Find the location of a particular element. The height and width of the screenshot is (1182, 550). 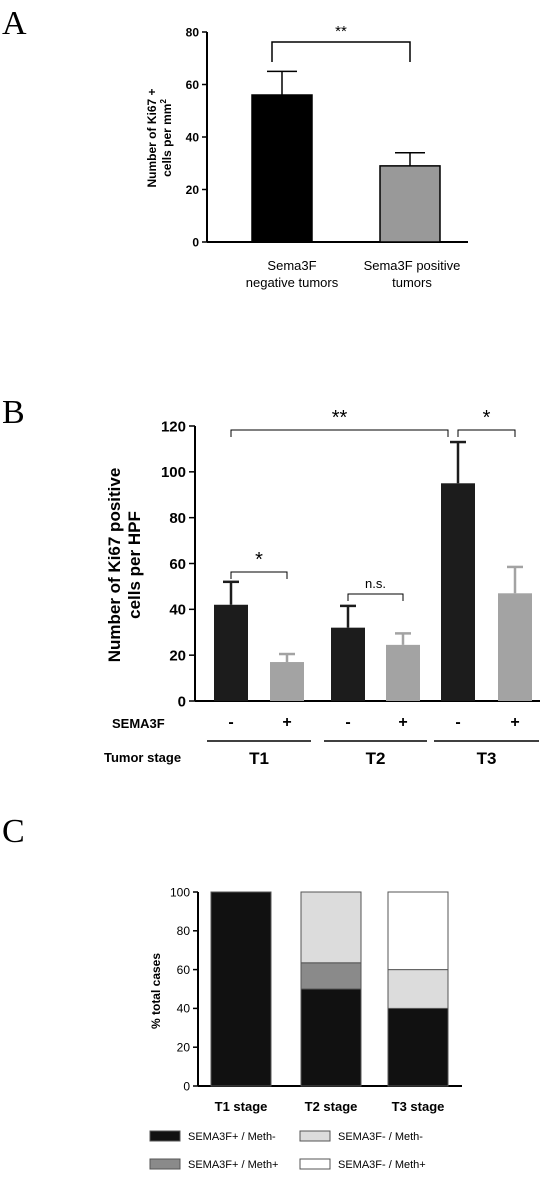

panel-c-y-axis: 0 20 40 60 80 100 is located at coordinates (184, 989).